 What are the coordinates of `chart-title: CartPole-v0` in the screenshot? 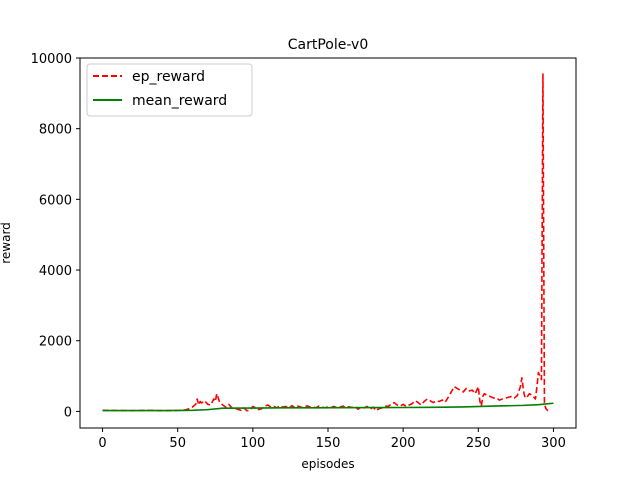 It's located at (328, 45).